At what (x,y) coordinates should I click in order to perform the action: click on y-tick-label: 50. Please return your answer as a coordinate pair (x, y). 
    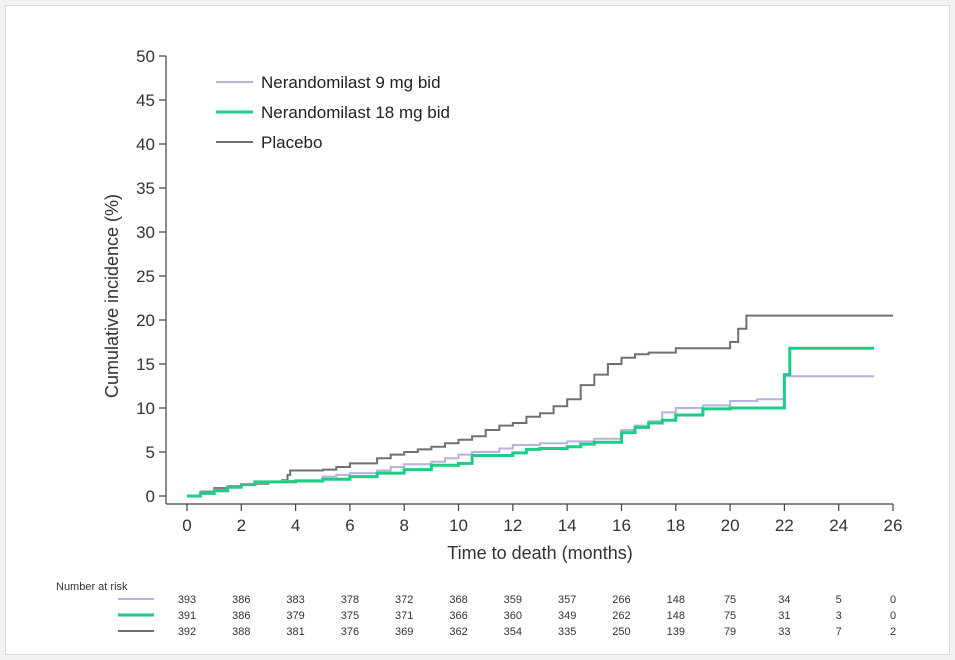
    Looking at the image, I should click on (145, 56).